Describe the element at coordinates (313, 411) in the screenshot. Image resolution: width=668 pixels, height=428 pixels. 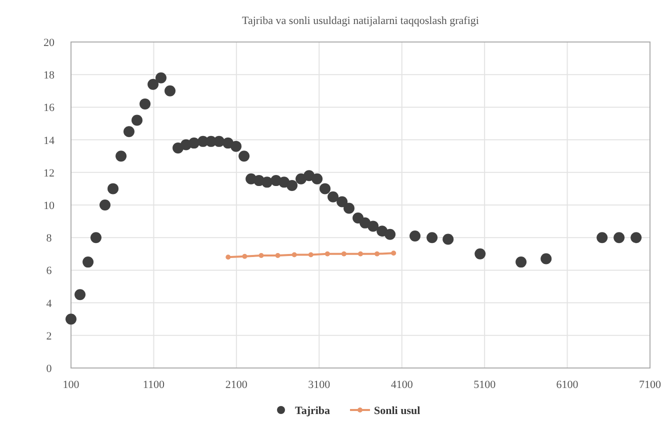
I see `legend-label: Tajriba` at that location.